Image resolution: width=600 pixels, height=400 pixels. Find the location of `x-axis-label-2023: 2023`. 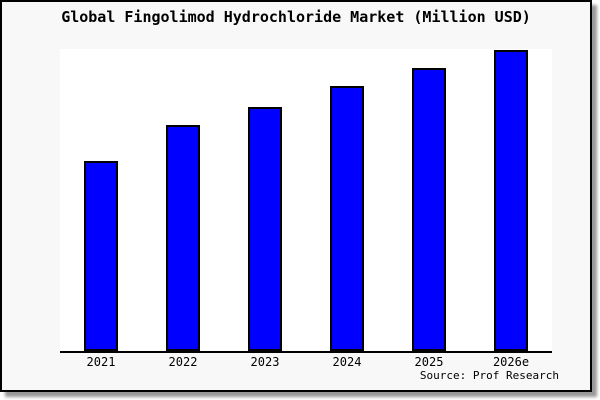

x-axis-label-2023: 2023 is located at coordinates (265, 362).